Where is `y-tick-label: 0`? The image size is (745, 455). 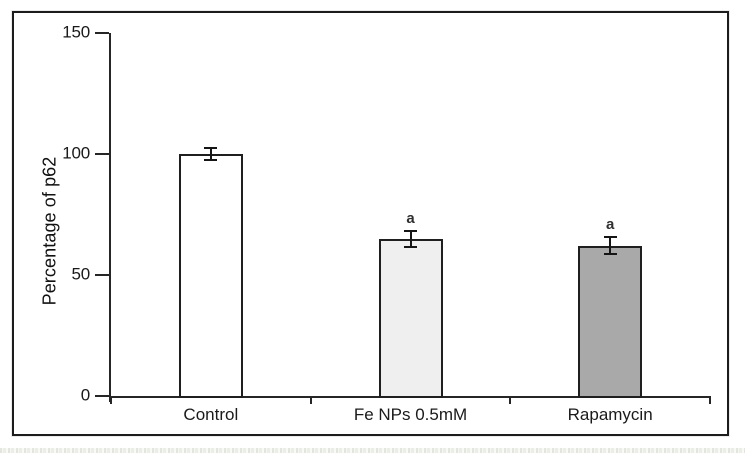
y-tick-label: 0 is located at coordinates (85, 395).